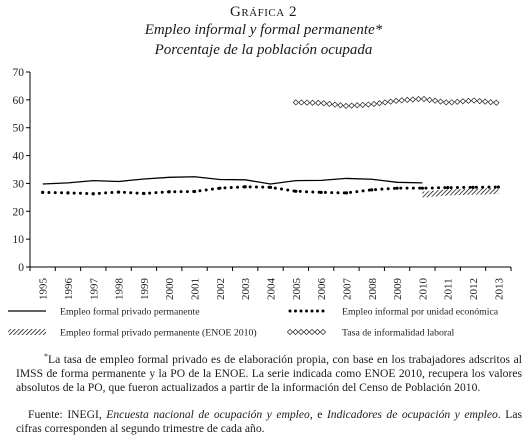  I want to click on x-tick-label: 2005, so click(297, 289).